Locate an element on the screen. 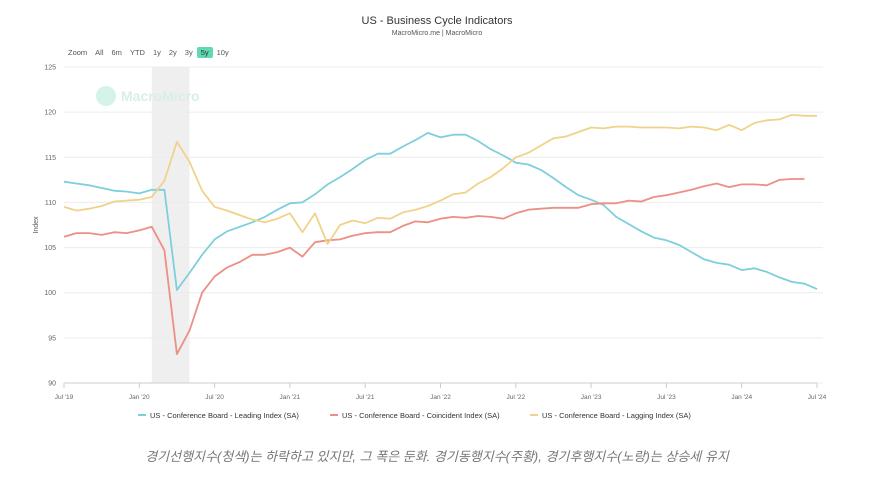 The width and height of the screenshot is (874, 481). zoom-10y-button: 10y is located at coordinates (222, 52).